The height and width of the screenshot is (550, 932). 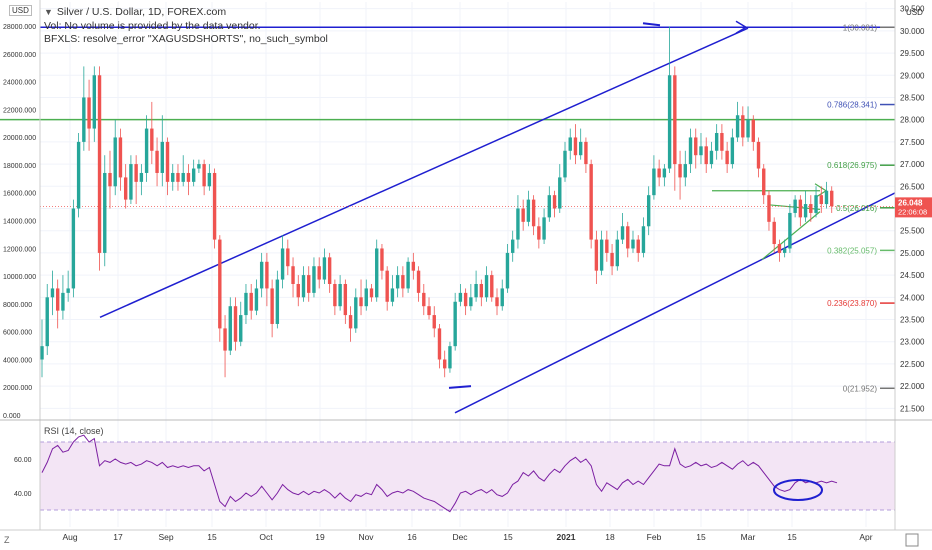 What do you see at coordinates (912, 275) in the screenshot?
I see `price-tick-label: 24.500` at bounding box center [912, 275].